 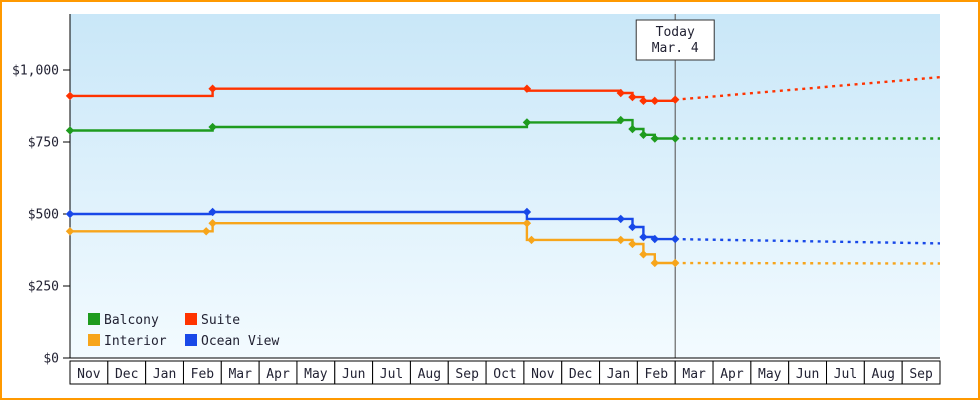 I want to click on y-tick-label: $1,000, so click(x=35, y=71).